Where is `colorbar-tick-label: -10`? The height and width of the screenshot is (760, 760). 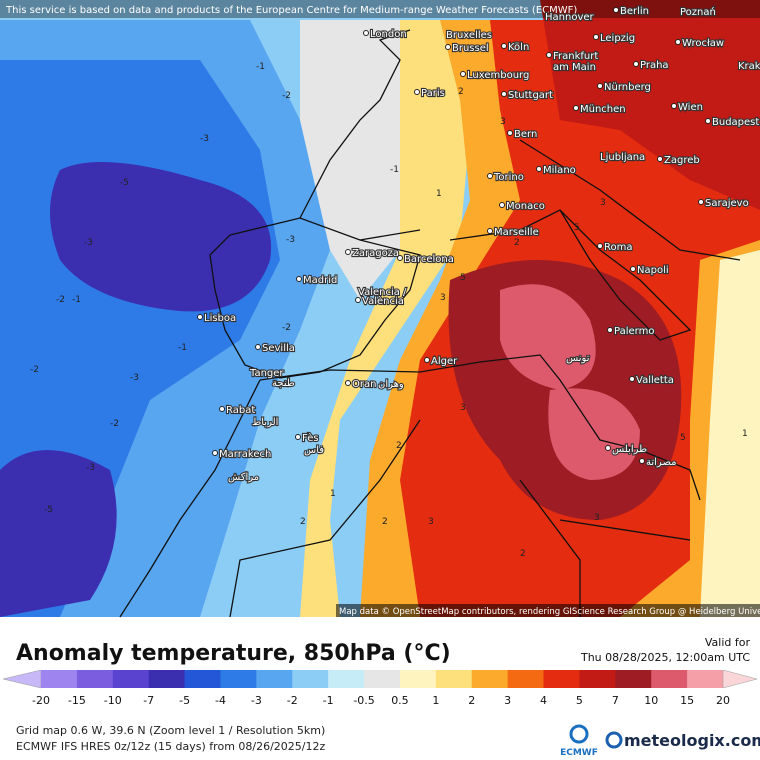 colorbar-tick-label: -10 is located at coordinates (113, 700).